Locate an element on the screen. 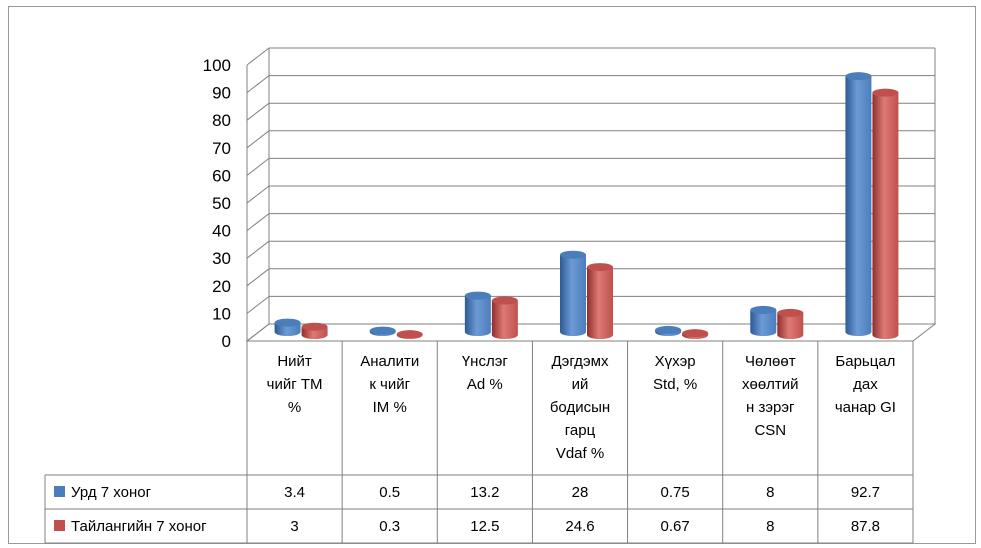 The height and width of the screenshot is (548, 981). category-label: Дэгдэмх ий бодисын гарц Vdaf % is located at coordinates (580, 407).